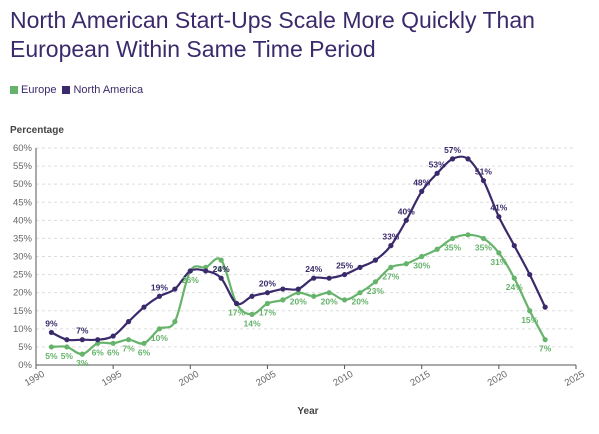  I want to click on data-label-europe: 14%, so click(251, 323).